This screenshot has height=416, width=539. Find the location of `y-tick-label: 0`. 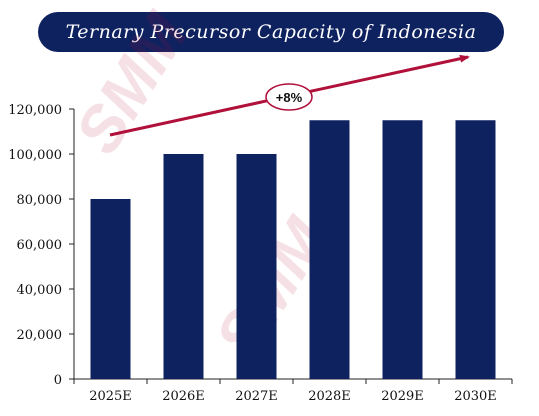

y-tick-label: 0 is located at coordinates (58, 380).